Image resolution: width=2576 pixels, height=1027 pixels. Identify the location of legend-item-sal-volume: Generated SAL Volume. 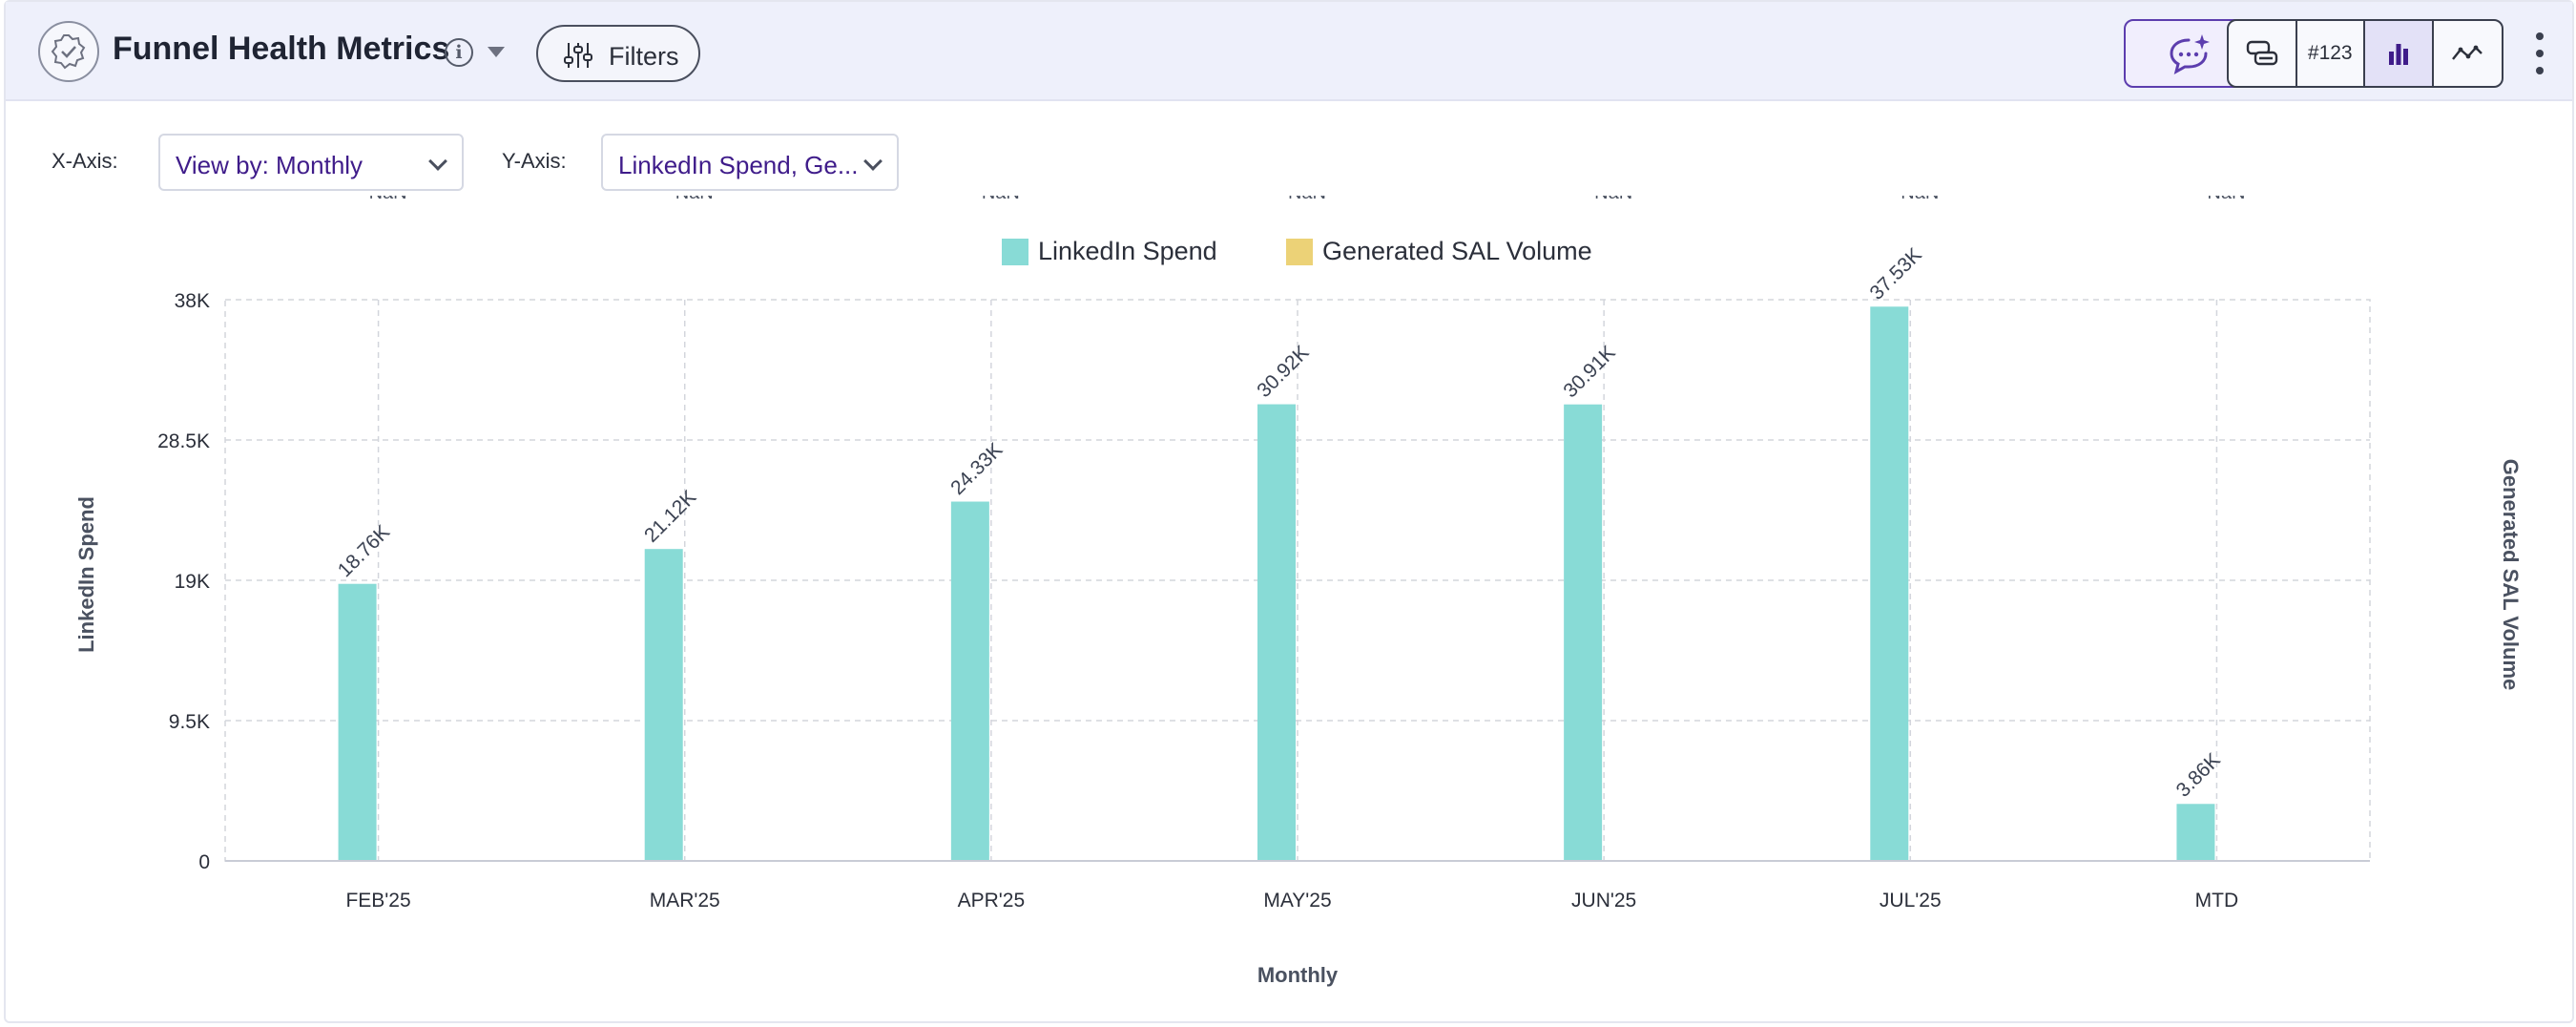
(1439, 252).